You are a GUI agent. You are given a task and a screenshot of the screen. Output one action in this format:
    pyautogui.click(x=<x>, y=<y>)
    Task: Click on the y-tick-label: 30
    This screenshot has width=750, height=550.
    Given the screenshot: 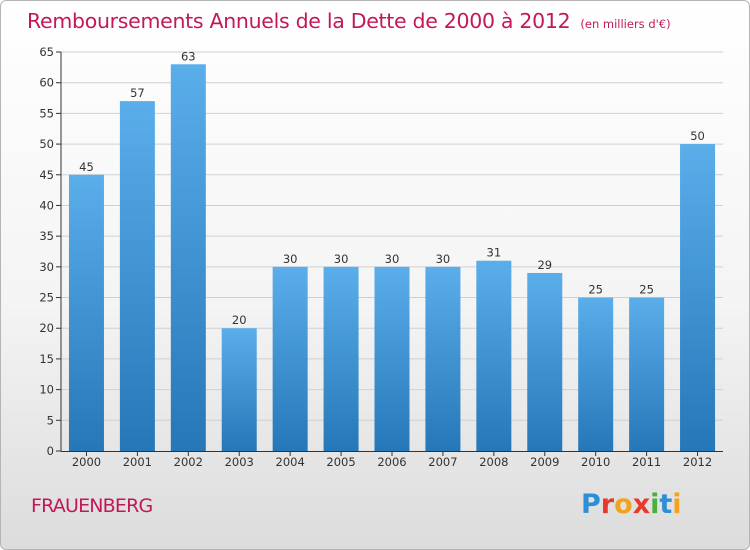 What is the action you would take?
    pyautogui.click(x=46, y=267)
    